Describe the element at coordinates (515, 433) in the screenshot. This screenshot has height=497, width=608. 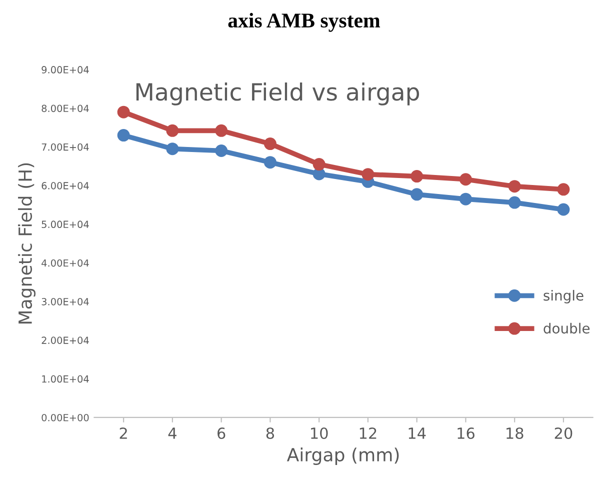
I see `x-tick-label: 18` at that location.